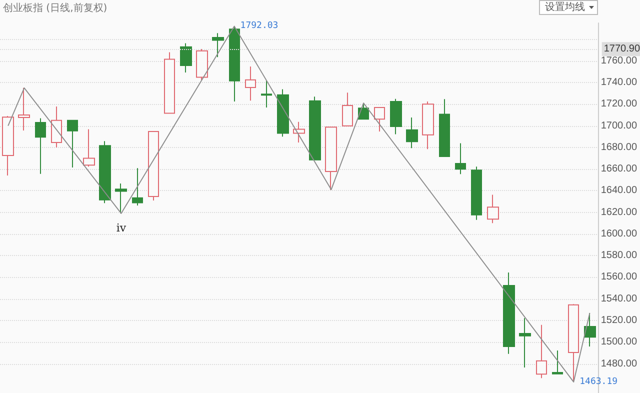 This screenshot has height=393, width=640. I want to click on y-tick-label: 1700.00, so click(619, 126).